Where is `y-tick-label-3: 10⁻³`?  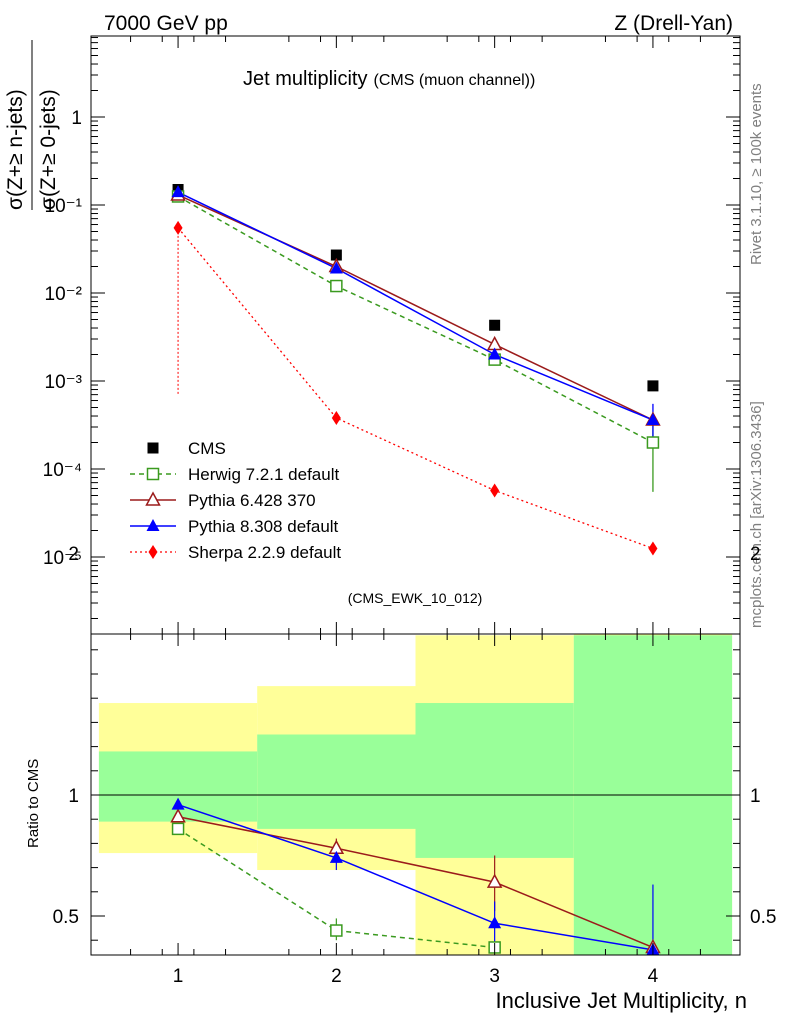 y-tick-label-3: 10⁻³ is located at coordinates (64, 382).